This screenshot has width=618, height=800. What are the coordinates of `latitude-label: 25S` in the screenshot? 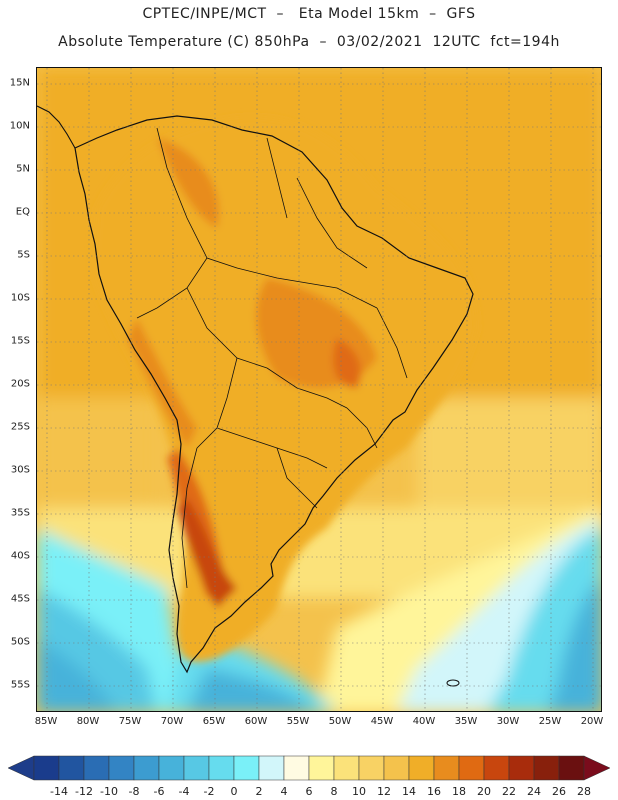 It's located at (20, 427).